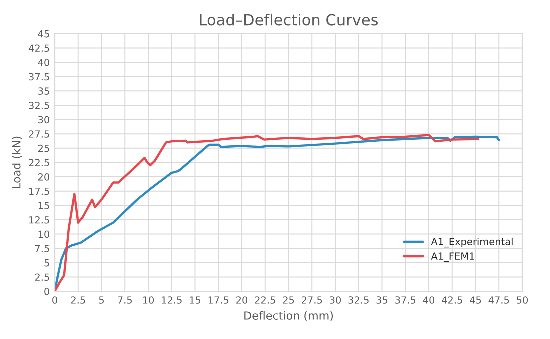 This screenshot has width=550, height=339. Describe the element at coordinates (55, 300) in the screenshot. I see `x-tick-label: 0` at that location.